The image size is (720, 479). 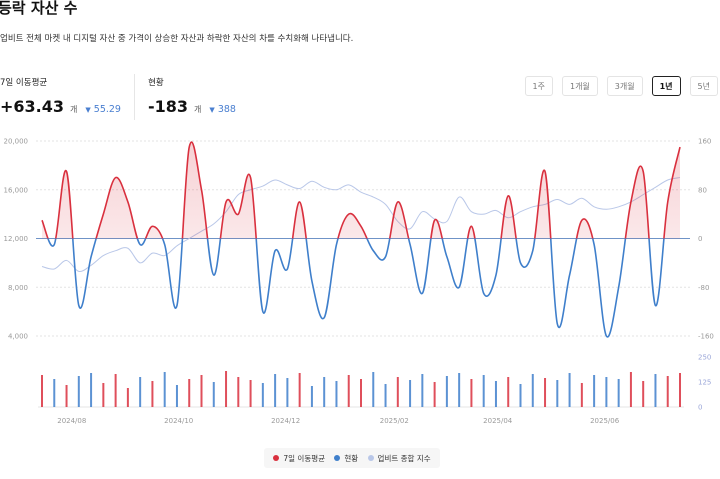 I want to click on stat-current-delta: ▼ 388, so click(x=222, y=109).